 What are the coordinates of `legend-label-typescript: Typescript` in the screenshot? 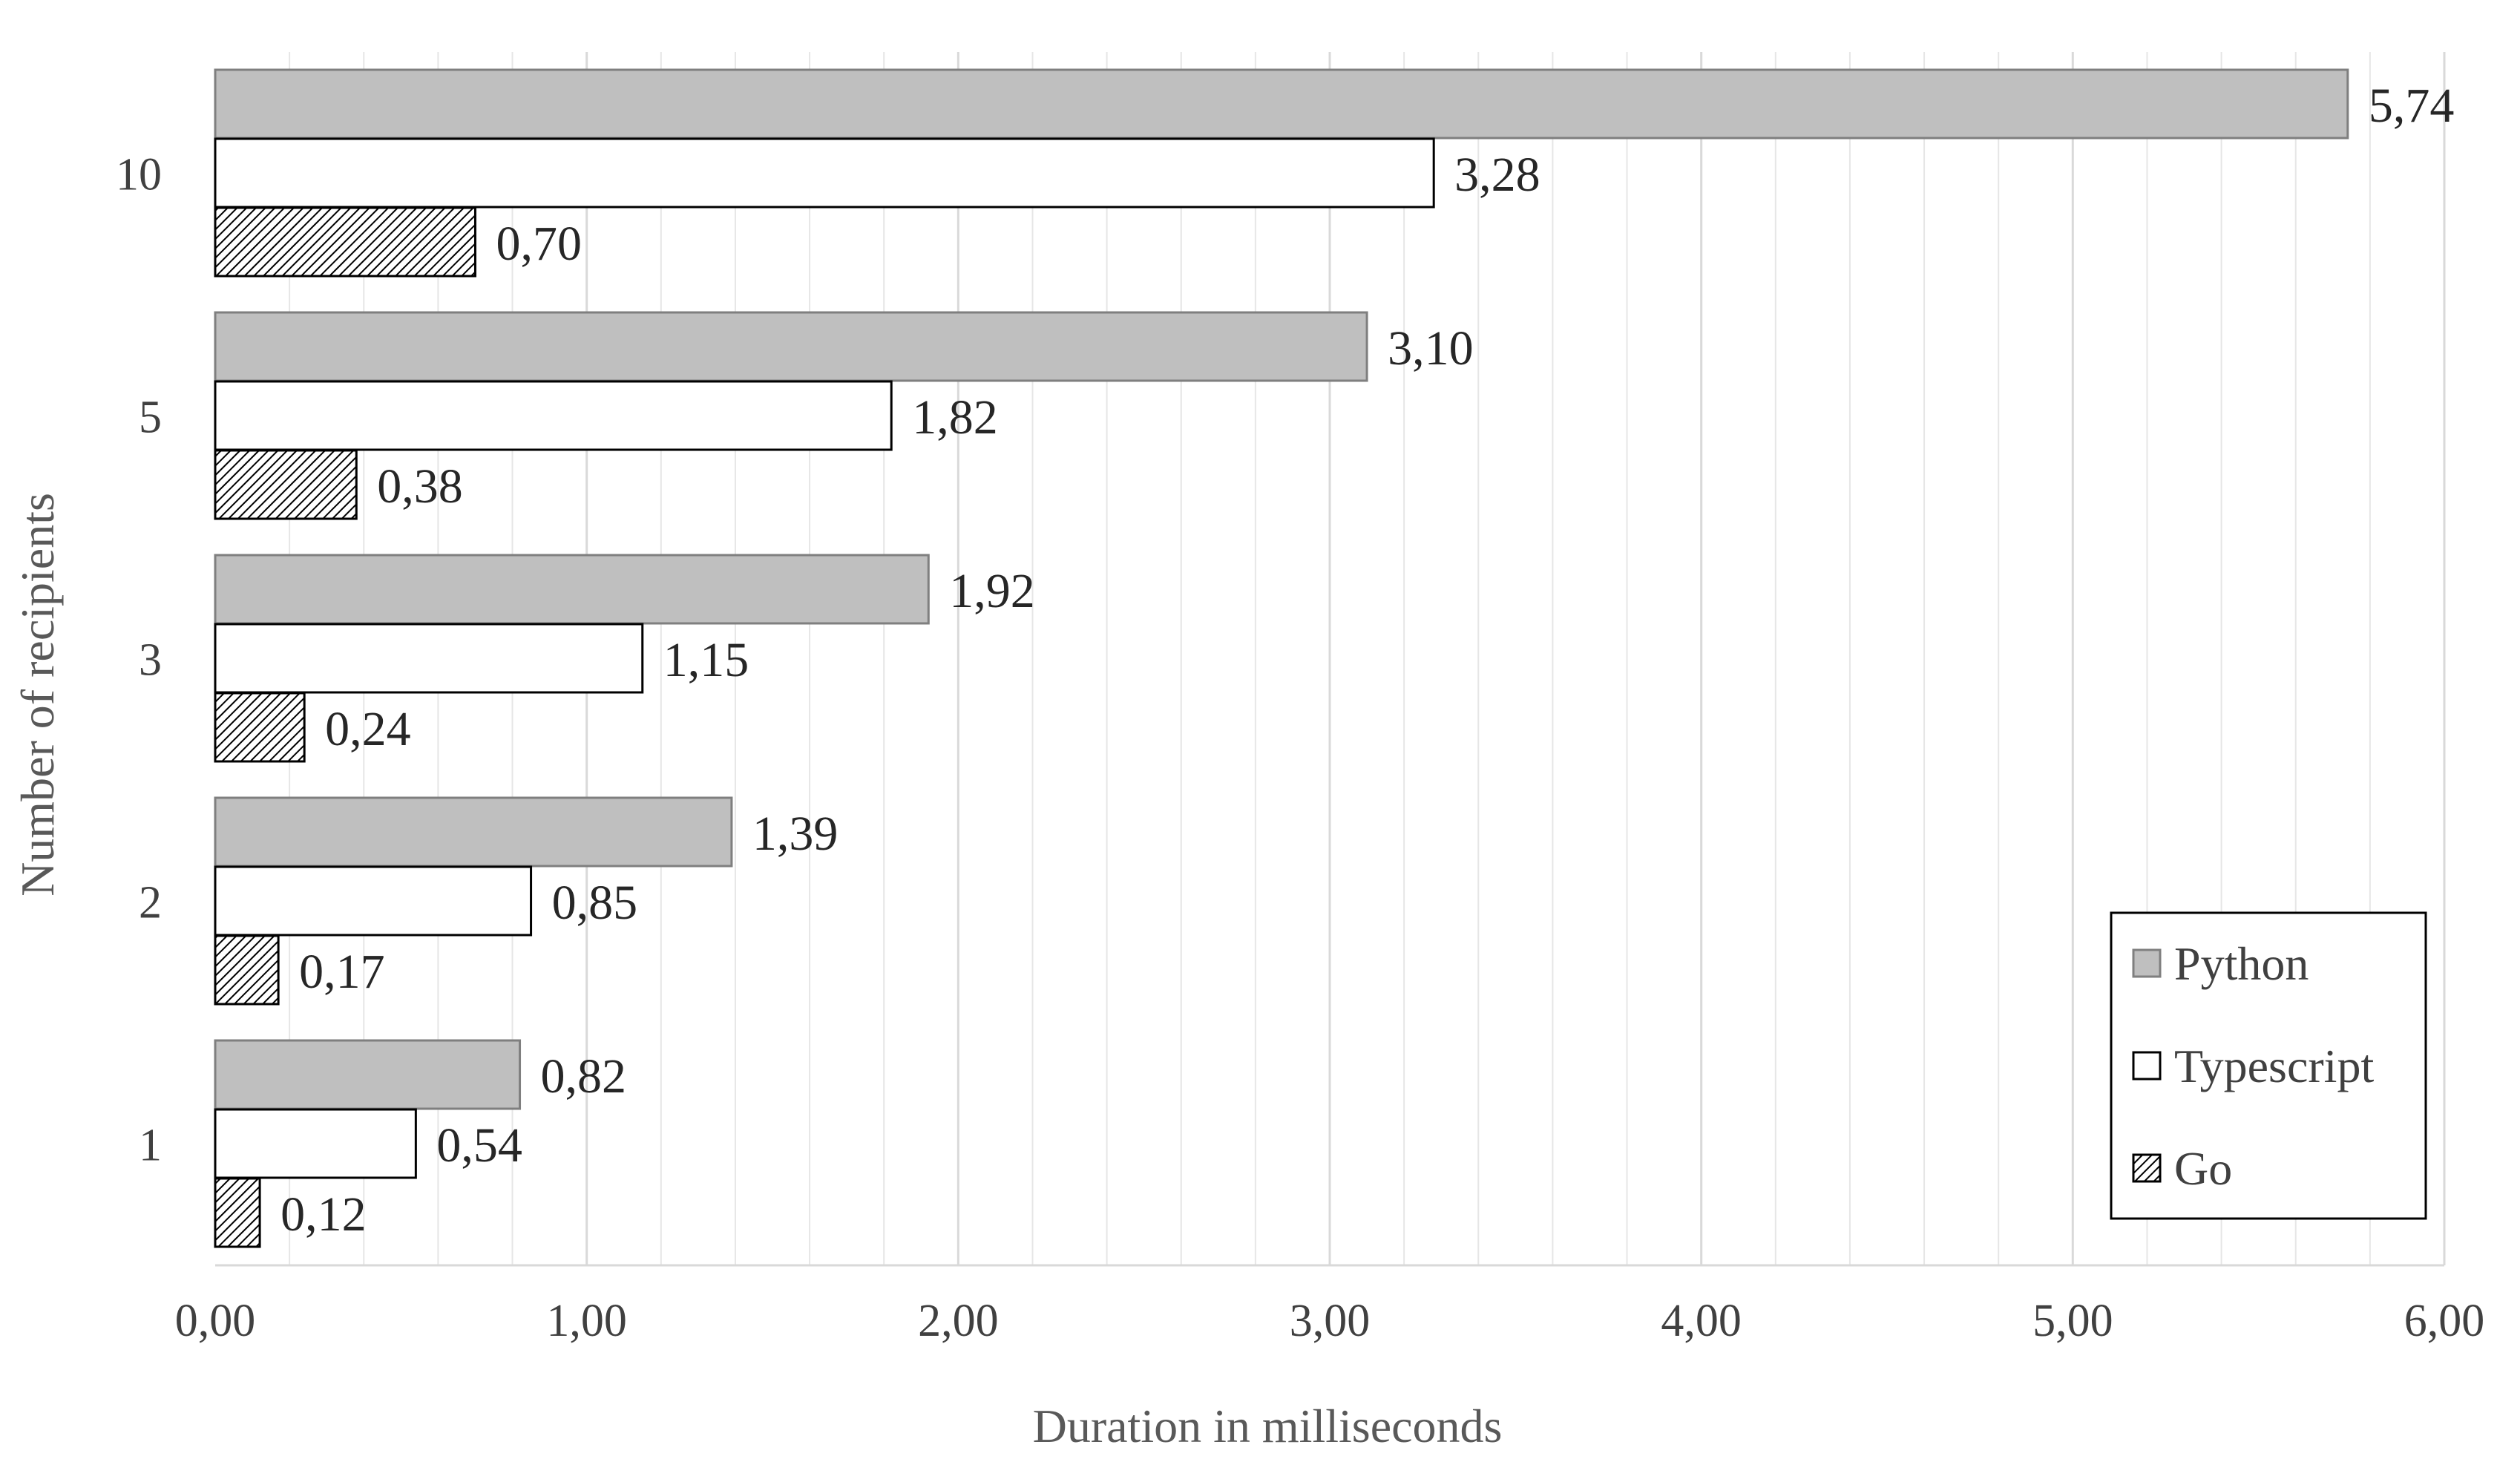 It's located at (2274, 1066).